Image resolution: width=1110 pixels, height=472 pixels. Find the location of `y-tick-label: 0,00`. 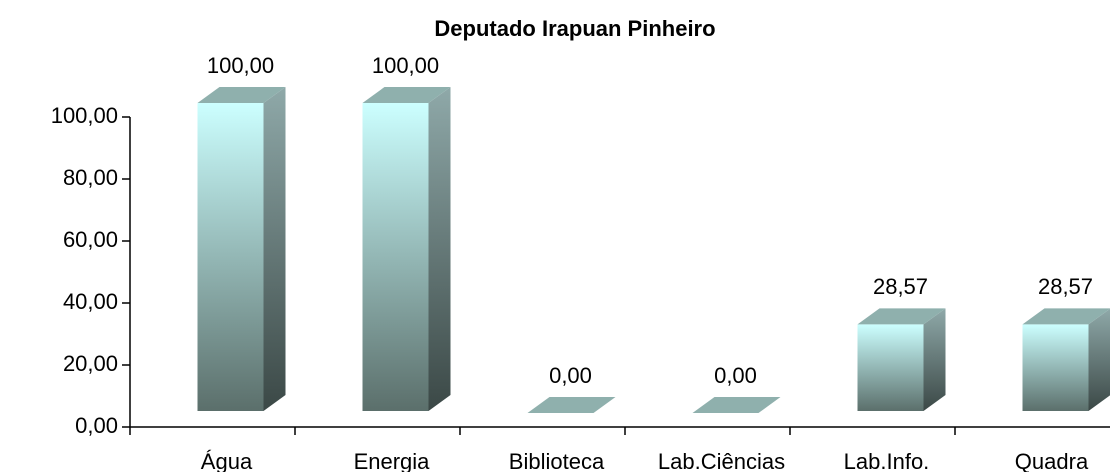

y-tick-label: 0,00 is located at coordinates (96, 425).